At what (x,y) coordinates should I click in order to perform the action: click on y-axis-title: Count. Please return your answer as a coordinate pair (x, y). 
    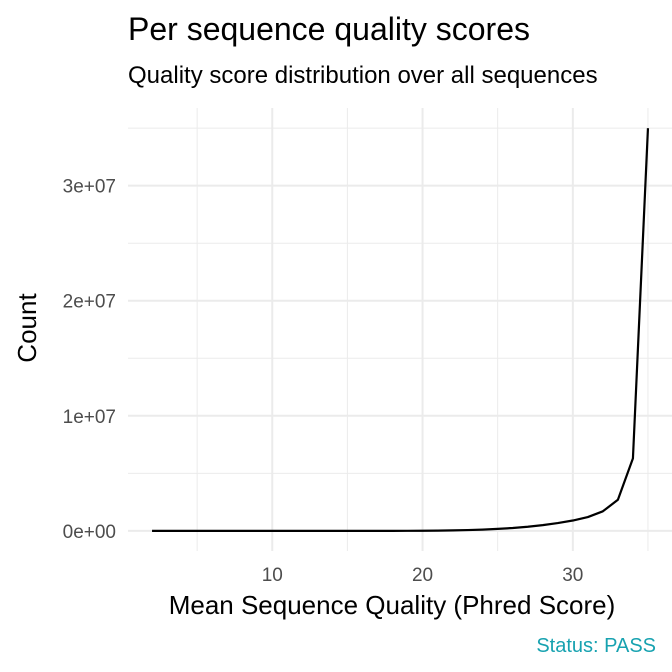
    Looking at the image, I should click on (27, 328).